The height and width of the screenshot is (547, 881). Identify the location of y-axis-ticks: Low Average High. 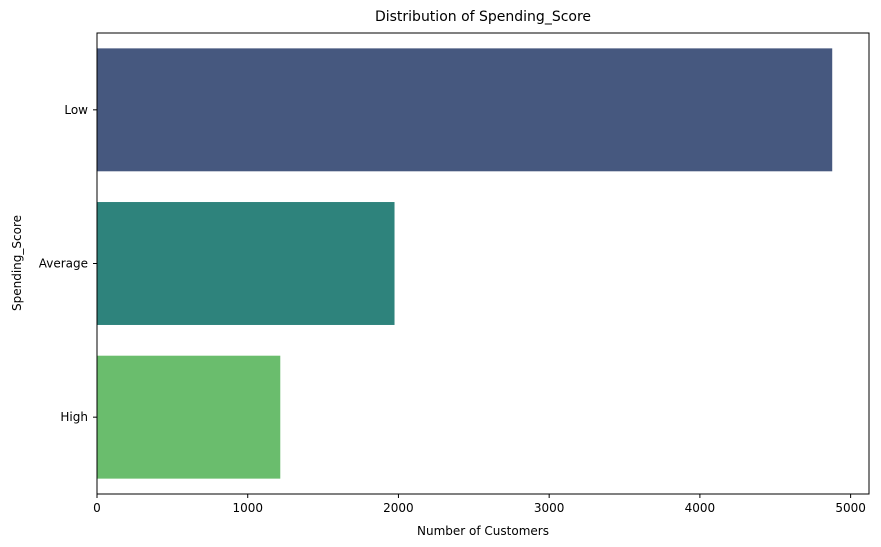
(68, 263).